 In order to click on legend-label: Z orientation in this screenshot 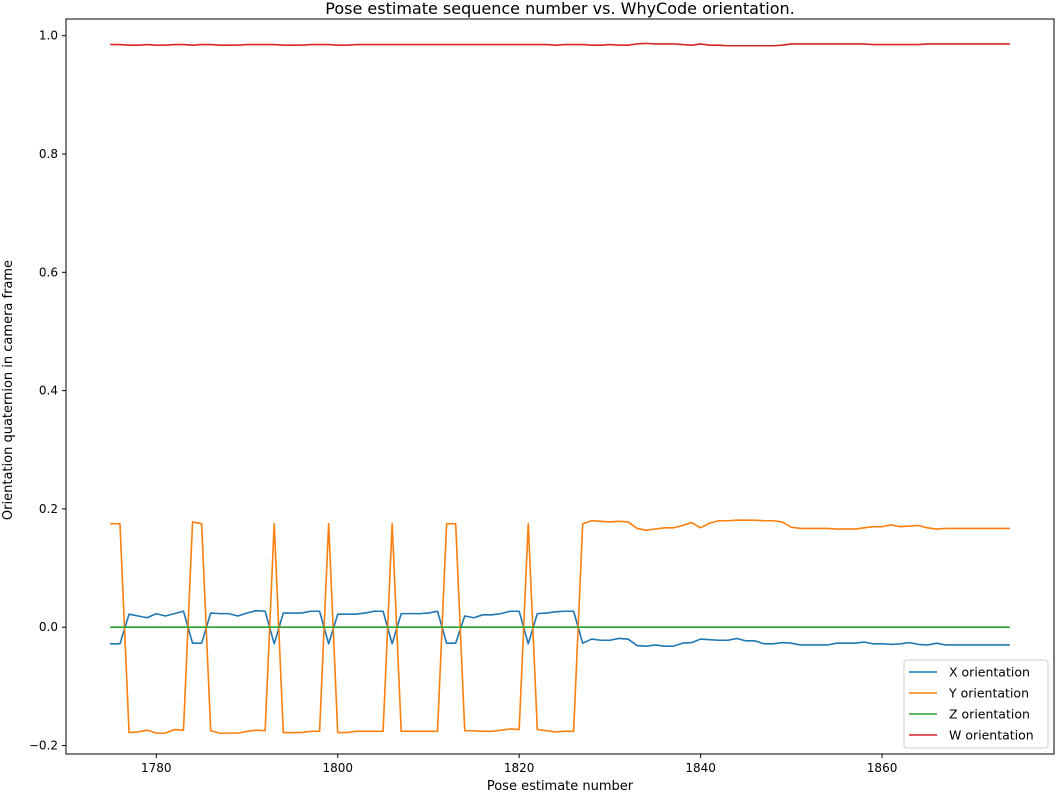, I will do `click(989, 714)`.